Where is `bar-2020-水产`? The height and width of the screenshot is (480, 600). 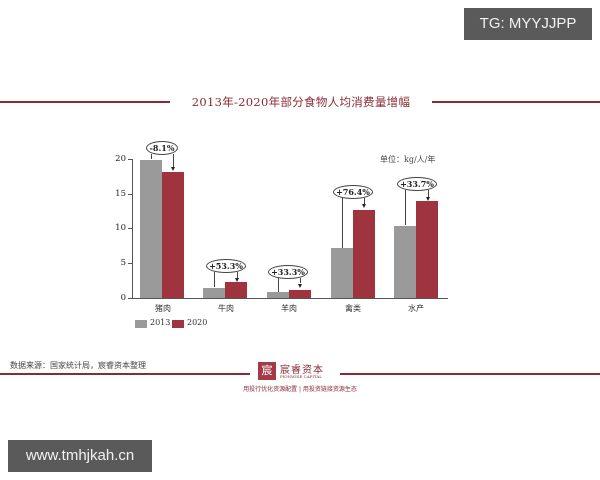
bar-2020-水产 is located at coordinates (427, 249).